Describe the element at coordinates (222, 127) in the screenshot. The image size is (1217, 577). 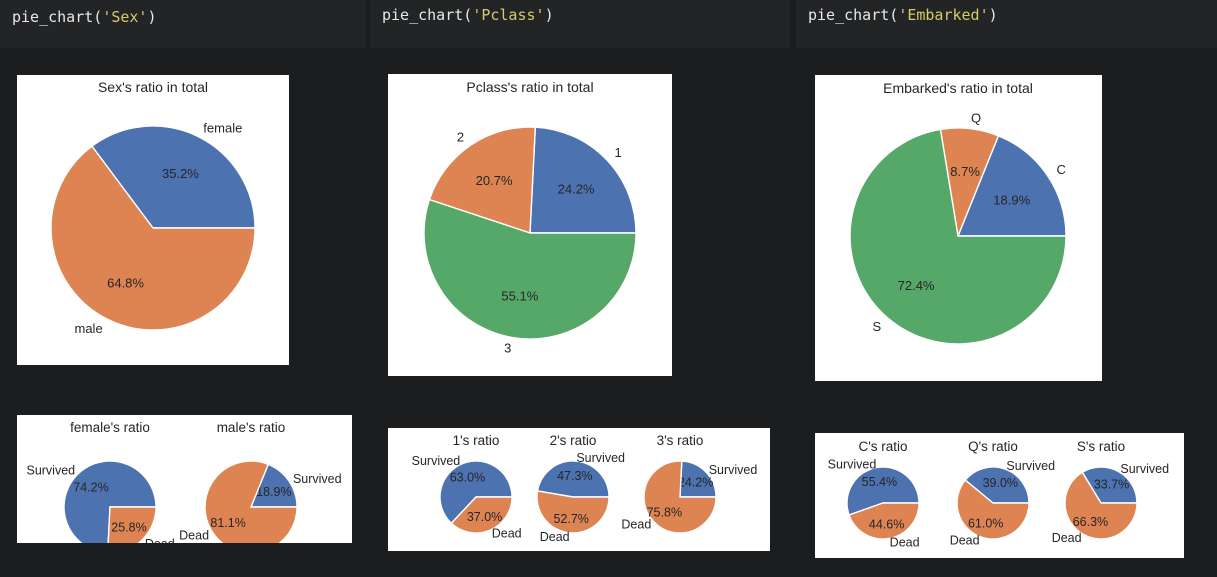
I see `slice-category-label: female` at that location.